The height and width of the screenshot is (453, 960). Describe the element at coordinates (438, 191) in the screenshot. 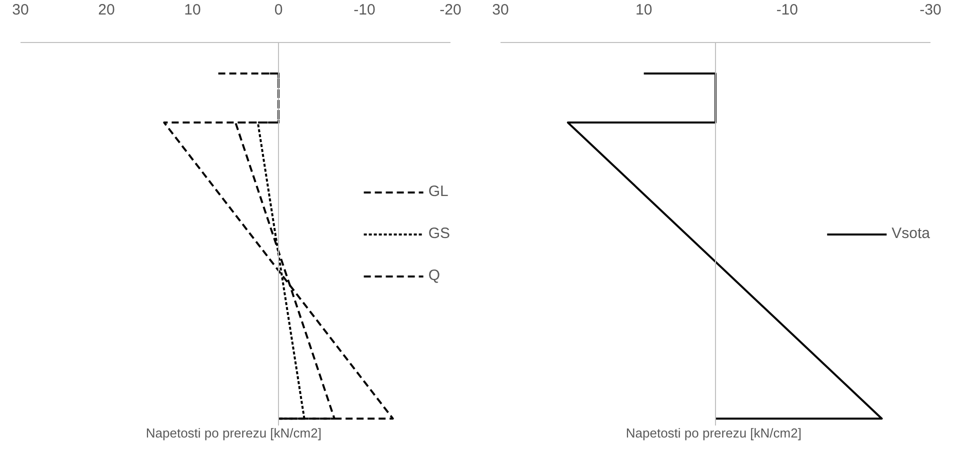

I see `legend-label: GL` at that location.